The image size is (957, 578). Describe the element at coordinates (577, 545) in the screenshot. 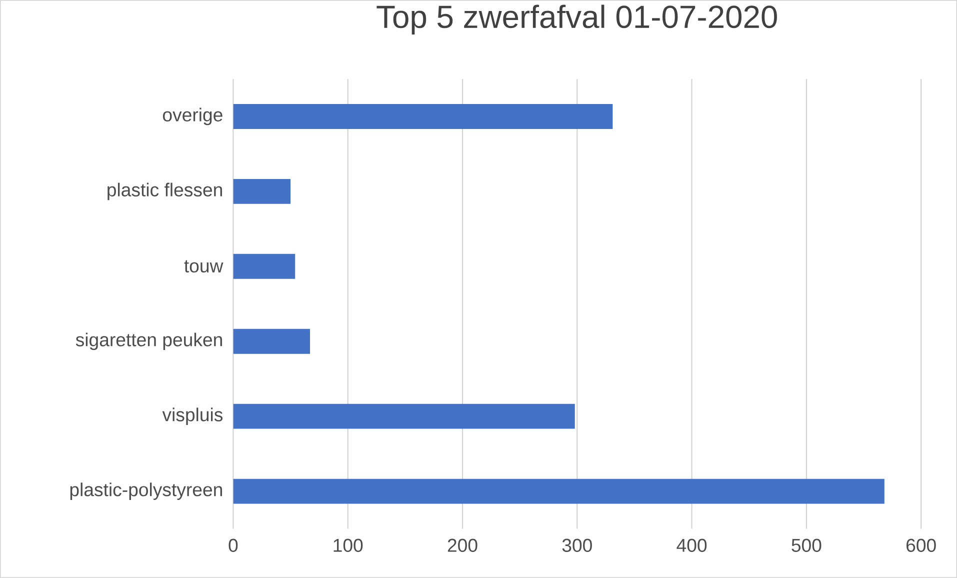

I see `x-tick-label: 300` at that location.